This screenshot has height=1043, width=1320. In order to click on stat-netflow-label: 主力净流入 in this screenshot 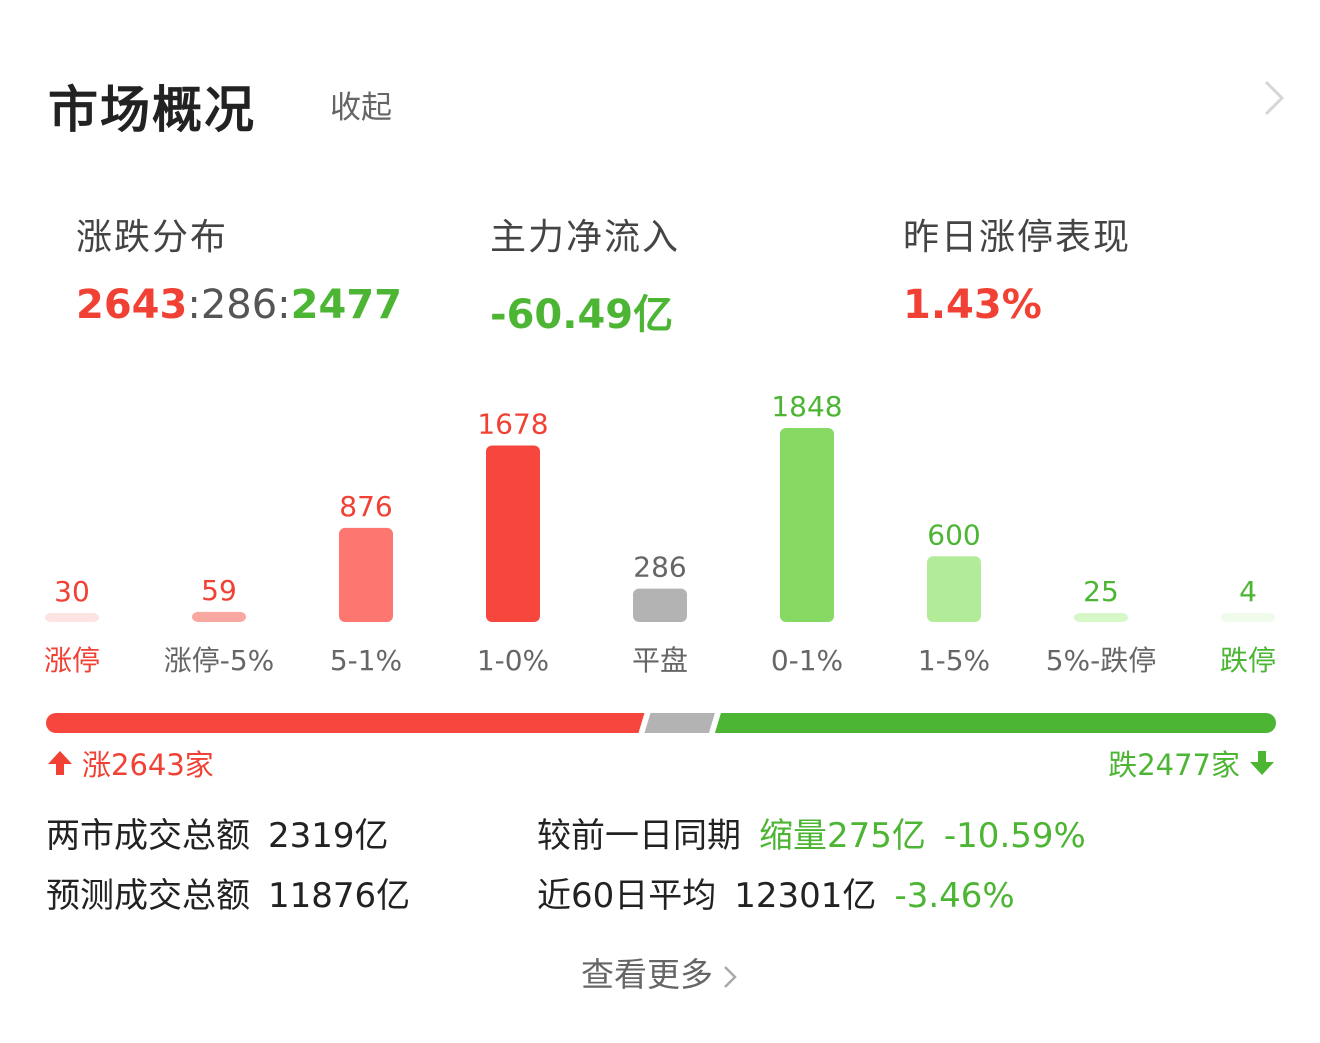, I will do `click(585, 237)`.